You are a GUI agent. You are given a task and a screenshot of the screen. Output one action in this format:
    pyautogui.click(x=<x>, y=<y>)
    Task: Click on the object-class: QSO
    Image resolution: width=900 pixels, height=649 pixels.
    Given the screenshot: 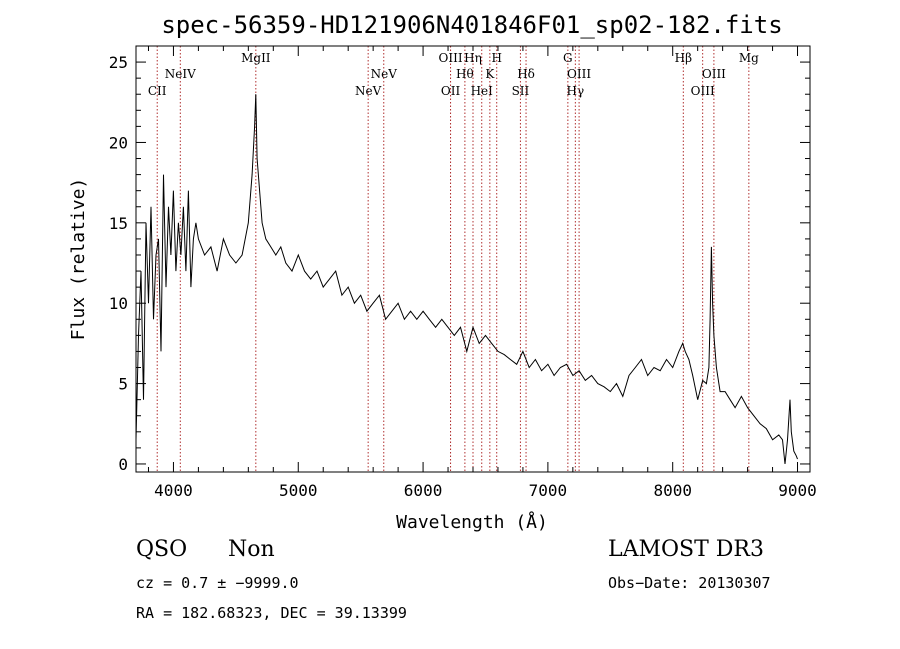 What is the action you would take?
    pyautogui.click(x=162, y=549)
    